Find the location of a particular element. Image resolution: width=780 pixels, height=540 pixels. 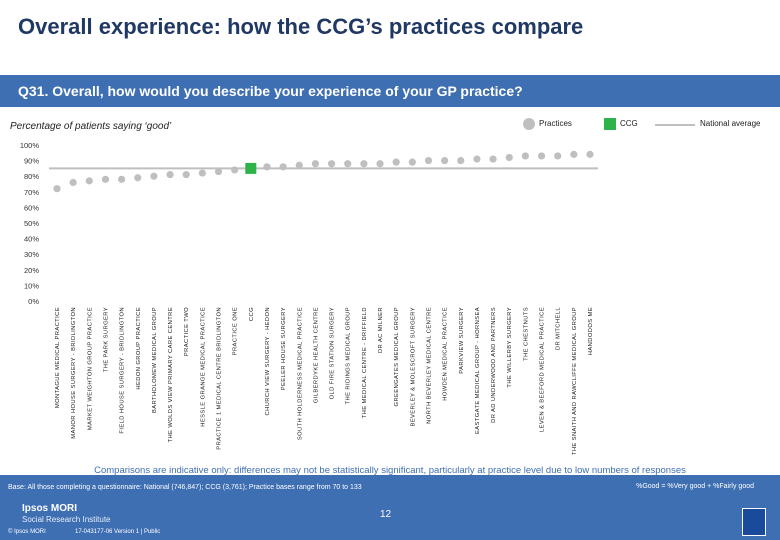

x-category-label: THE WOLDS VIEW PRIMARY CARE CENTRE is located at coordinates (171, 374).